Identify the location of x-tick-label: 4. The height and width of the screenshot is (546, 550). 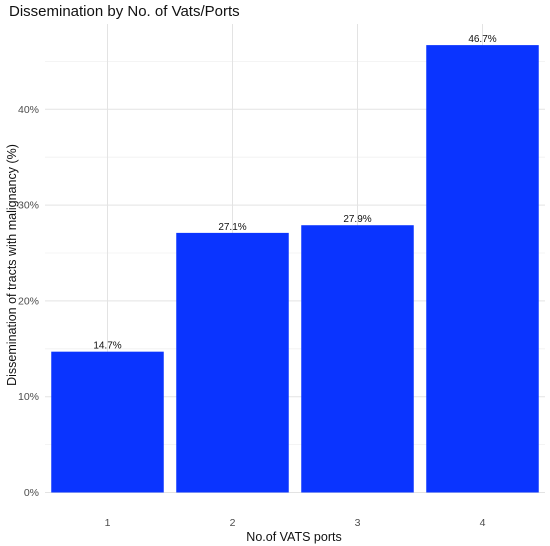
(483, 523).